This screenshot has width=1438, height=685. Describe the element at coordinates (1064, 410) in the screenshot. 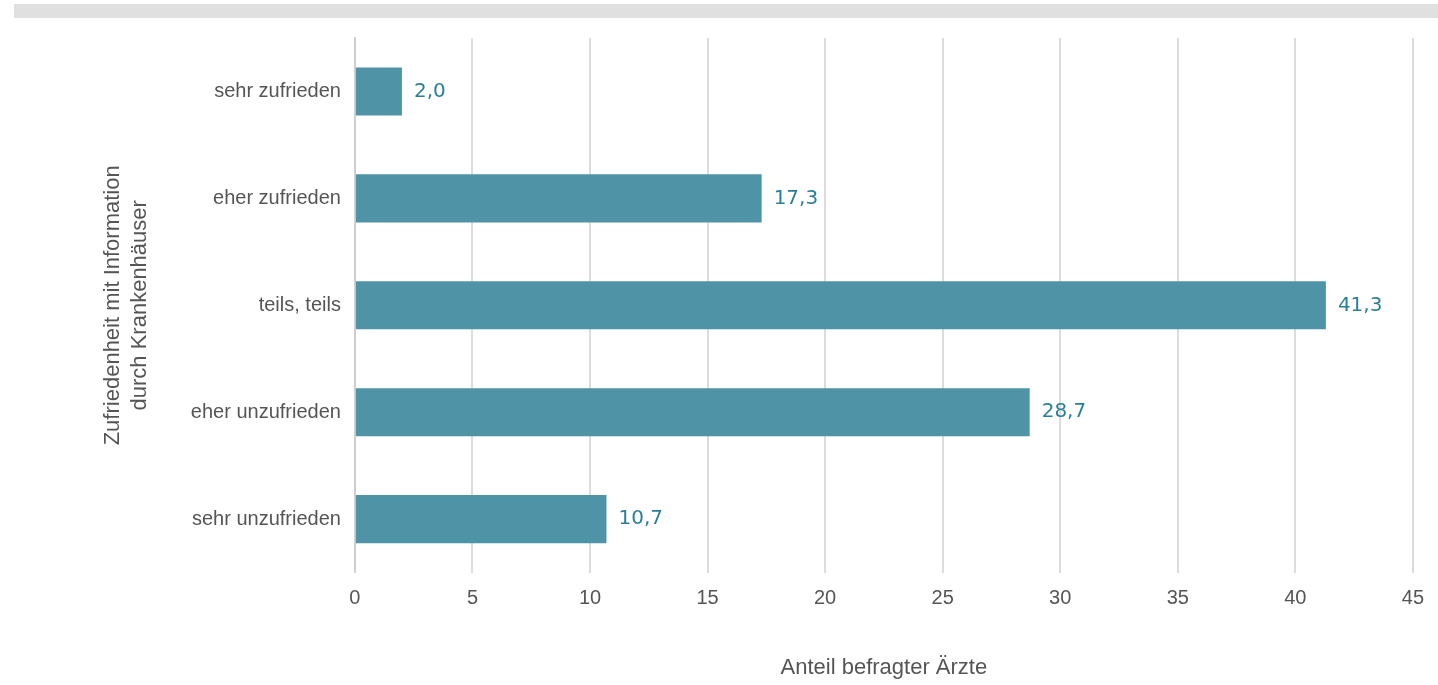

I see `data-label: 28,7` at that location.